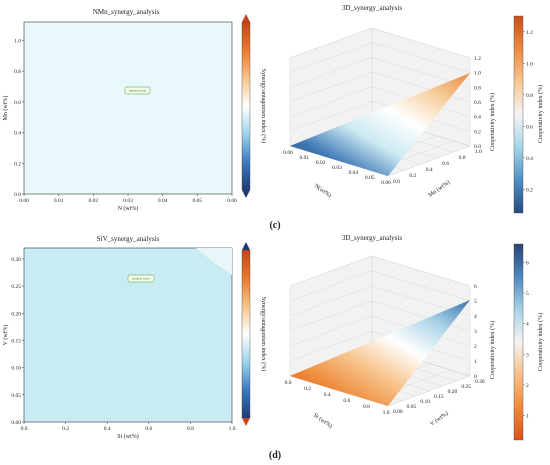 The width and height of the screenshot is (550, 465). Describe the element at coordinates (372, 238) in the screenshot. I see `panel-d-3d-title: 3D_synergy_analysis` at that location.